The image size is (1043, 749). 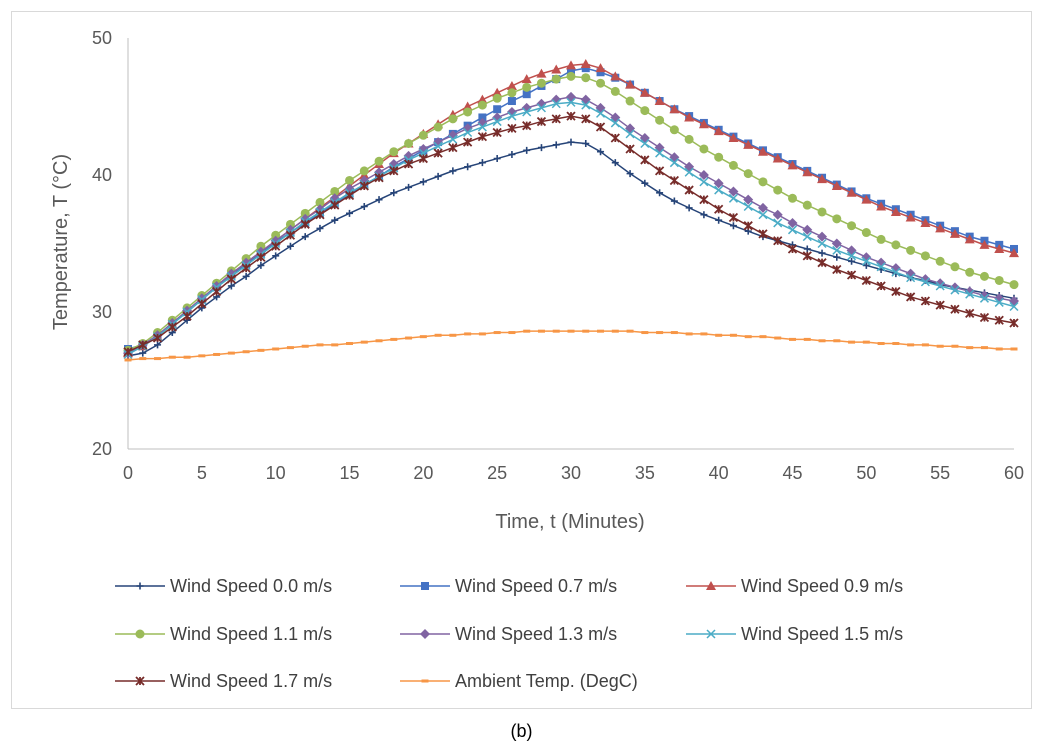 I want to click on x-tick-label: 35, so click(x=645, y=473).